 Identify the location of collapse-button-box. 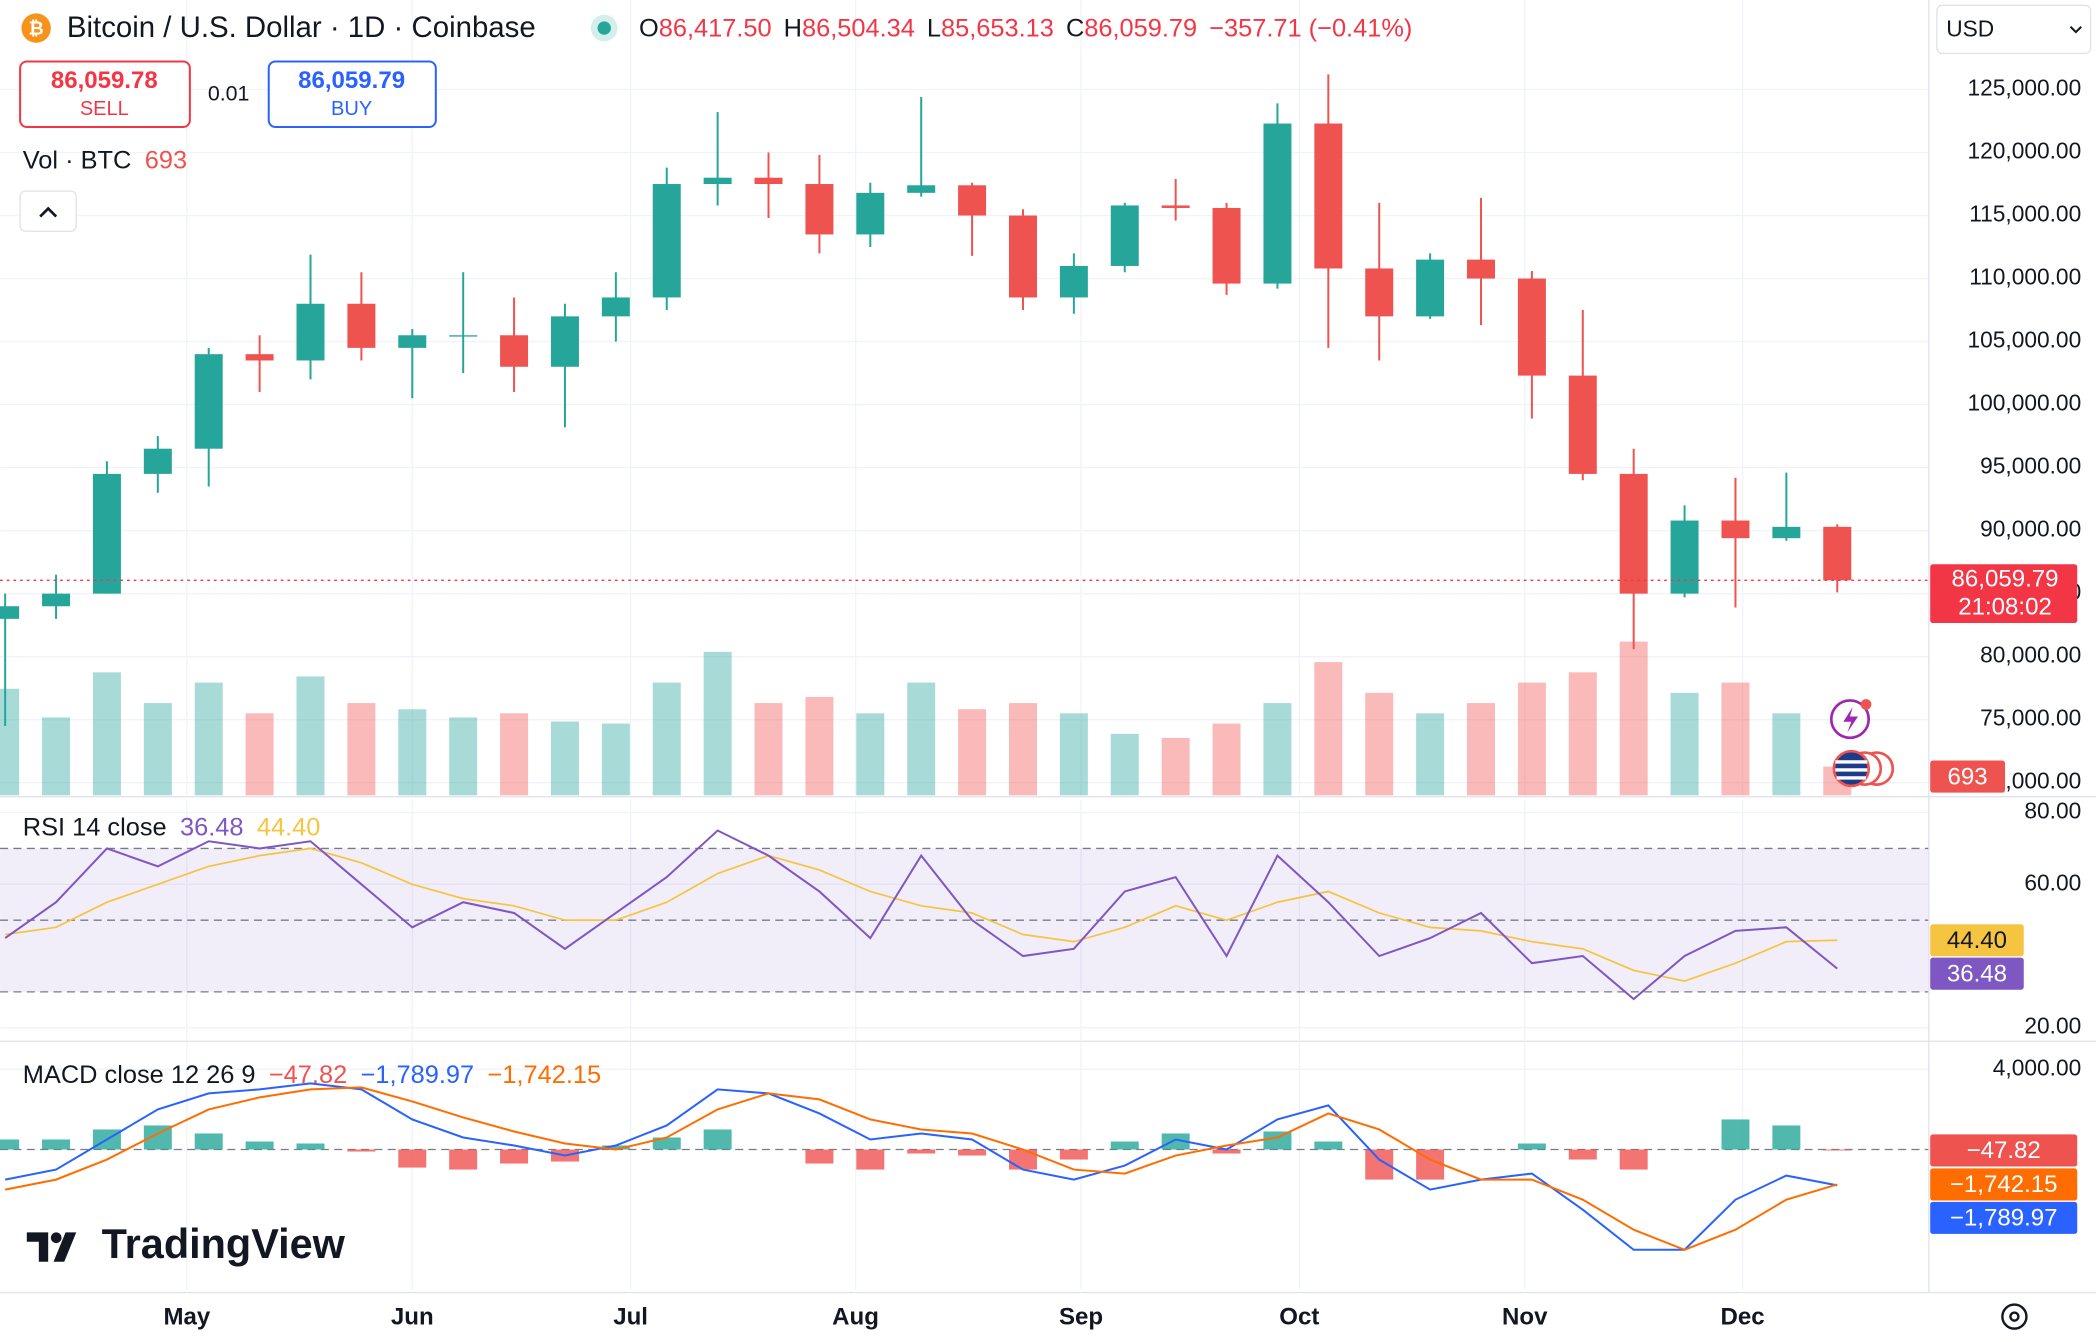
(48, 211).